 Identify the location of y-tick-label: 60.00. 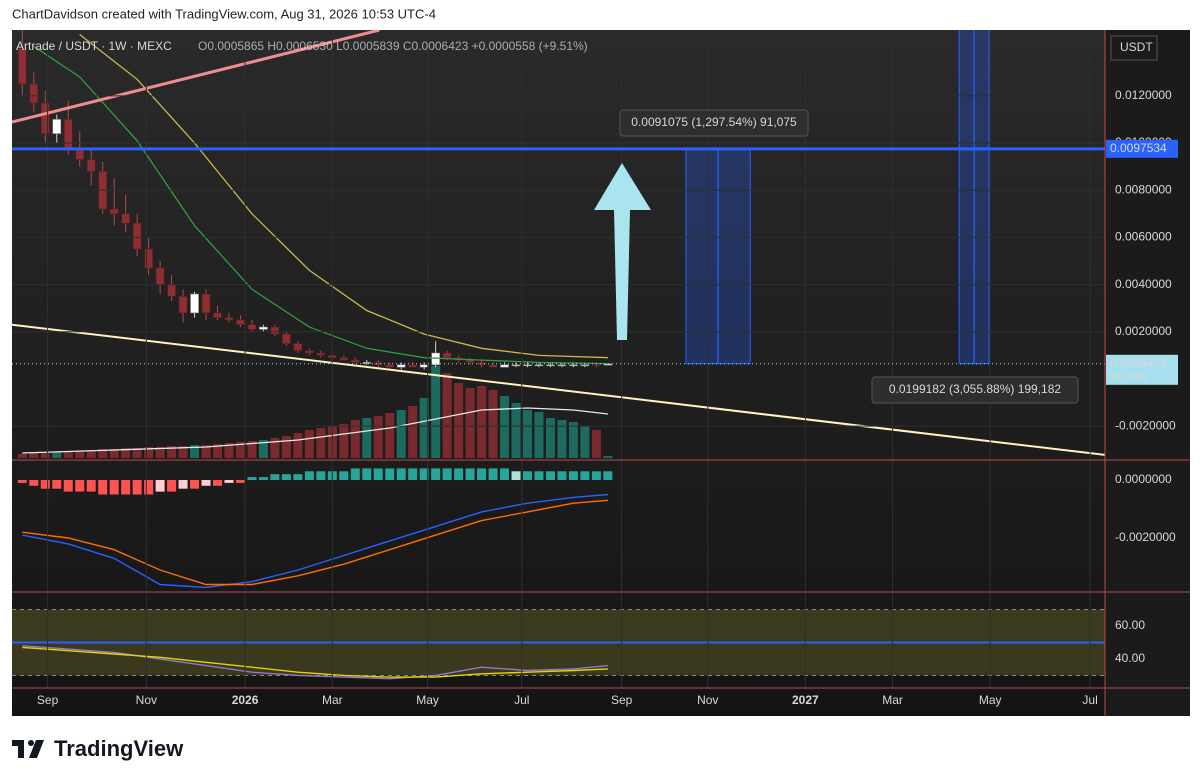
(1130, 625).